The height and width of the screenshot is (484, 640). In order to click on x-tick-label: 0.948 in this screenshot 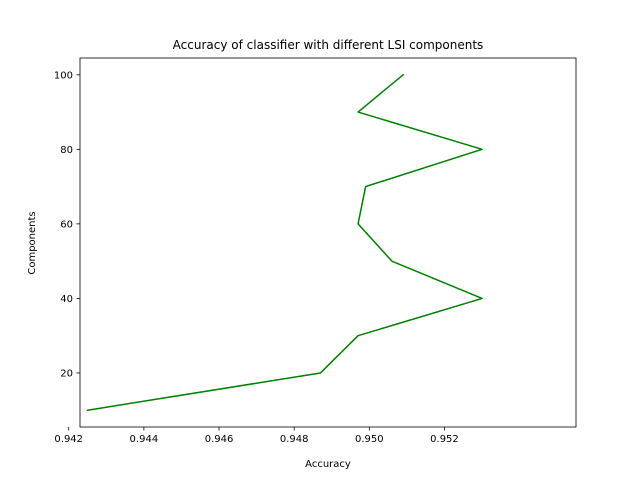, I will do `click(294, 439)`.